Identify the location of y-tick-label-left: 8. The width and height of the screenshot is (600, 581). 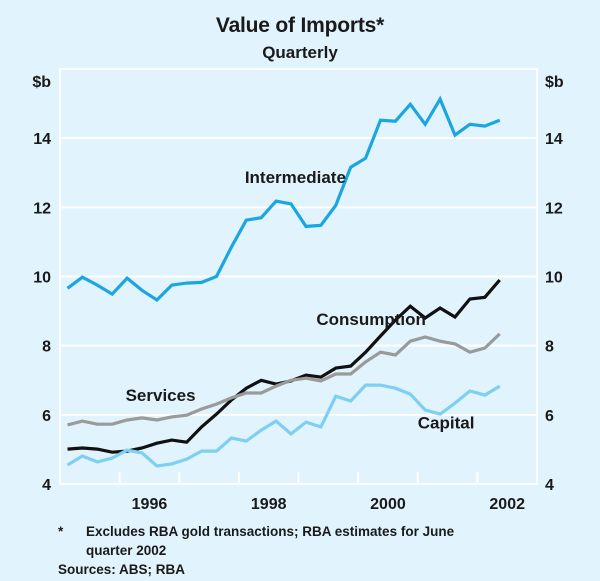
(46, 347).